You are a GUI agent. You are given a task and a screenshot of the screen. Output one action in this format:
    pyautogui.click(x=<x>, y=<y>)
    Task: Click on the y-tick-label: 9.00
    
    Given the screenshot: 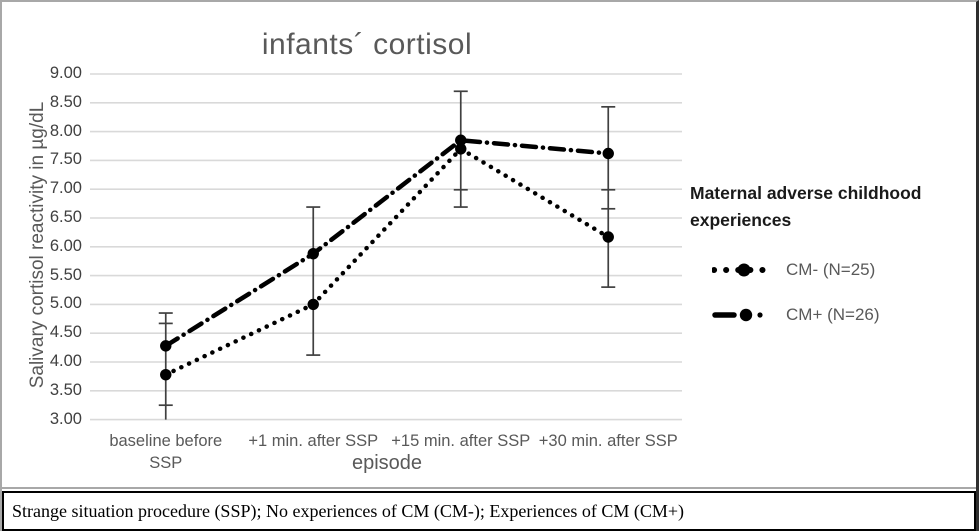 What is the action you would take?
    pyautogui.click(x=65, y=73)
    